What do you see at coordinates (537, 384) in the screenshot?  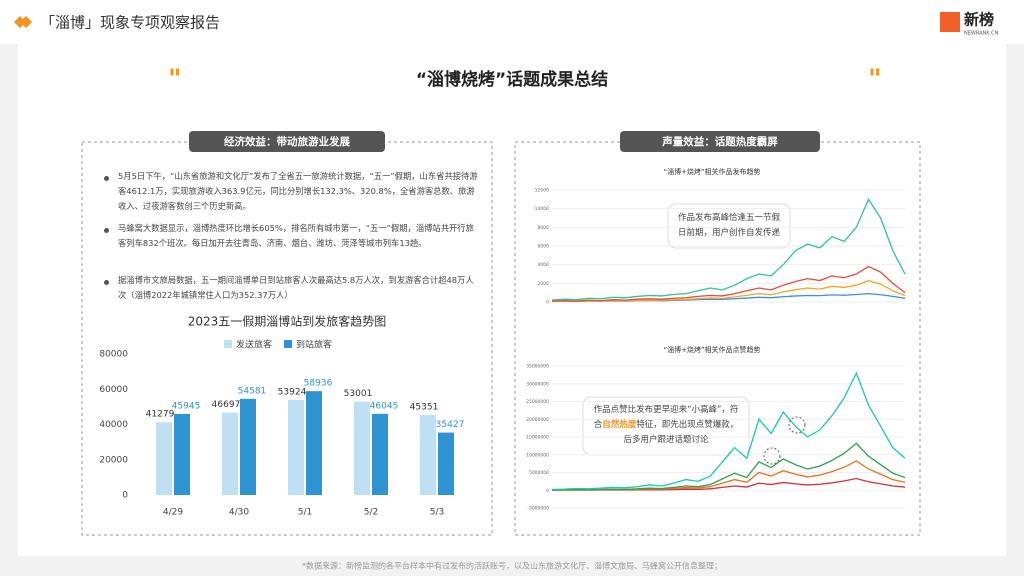 I see `y-tick-label: 30000000` at bounding box center [537, 384].